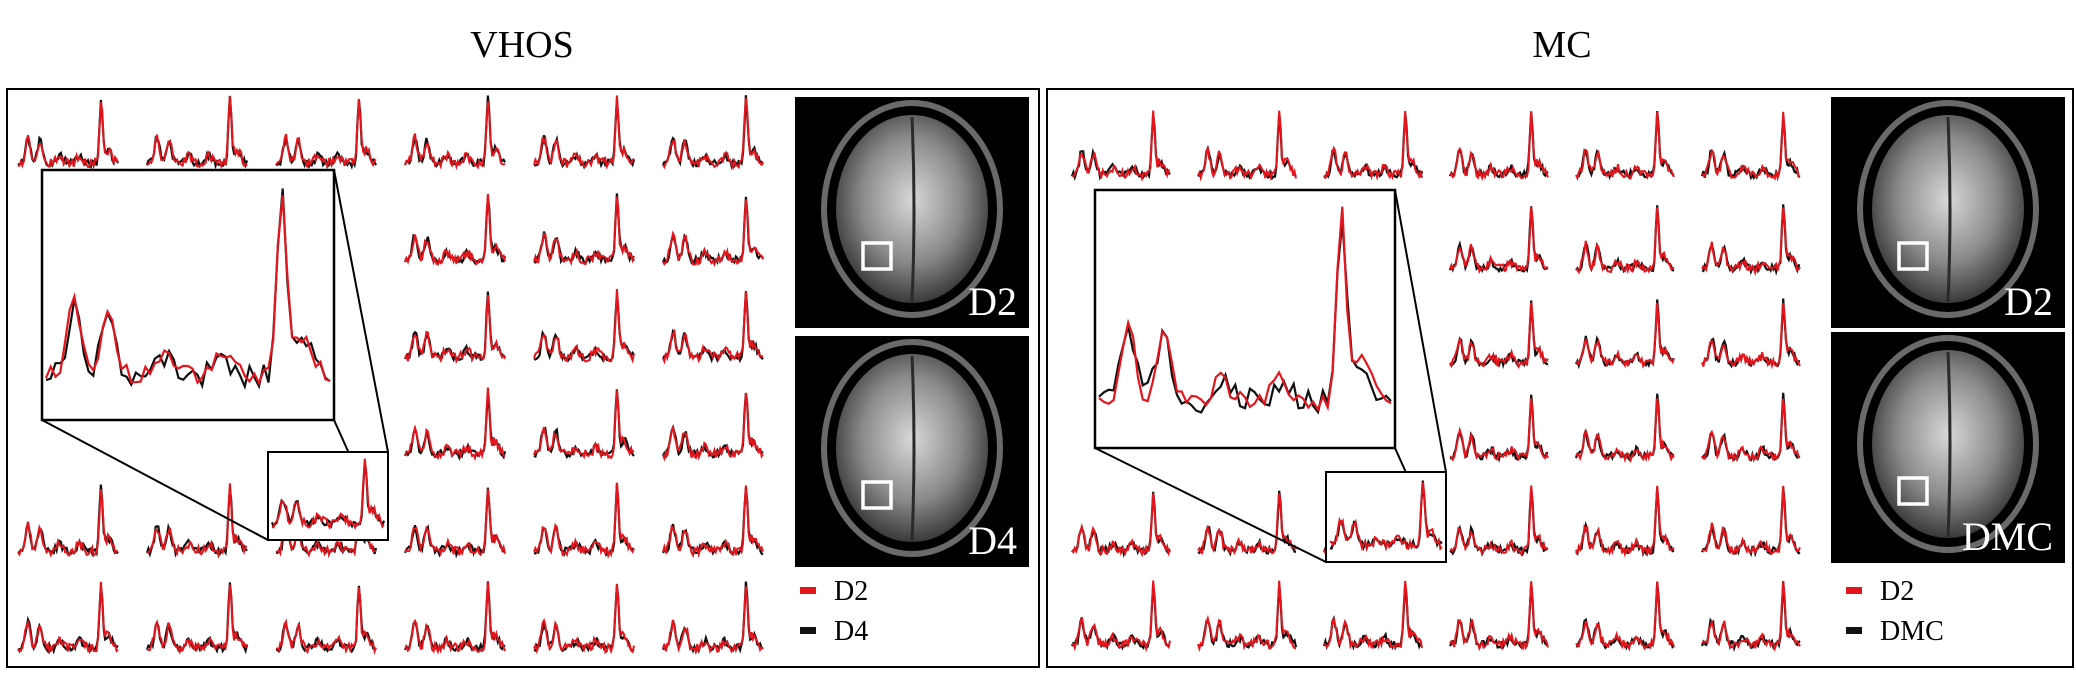 The image size is (2076, 690). What do you see at coordinates (1912, 631) in the screenshot?
I see `legend-label: DMC` at bounding box center [1912, 631].